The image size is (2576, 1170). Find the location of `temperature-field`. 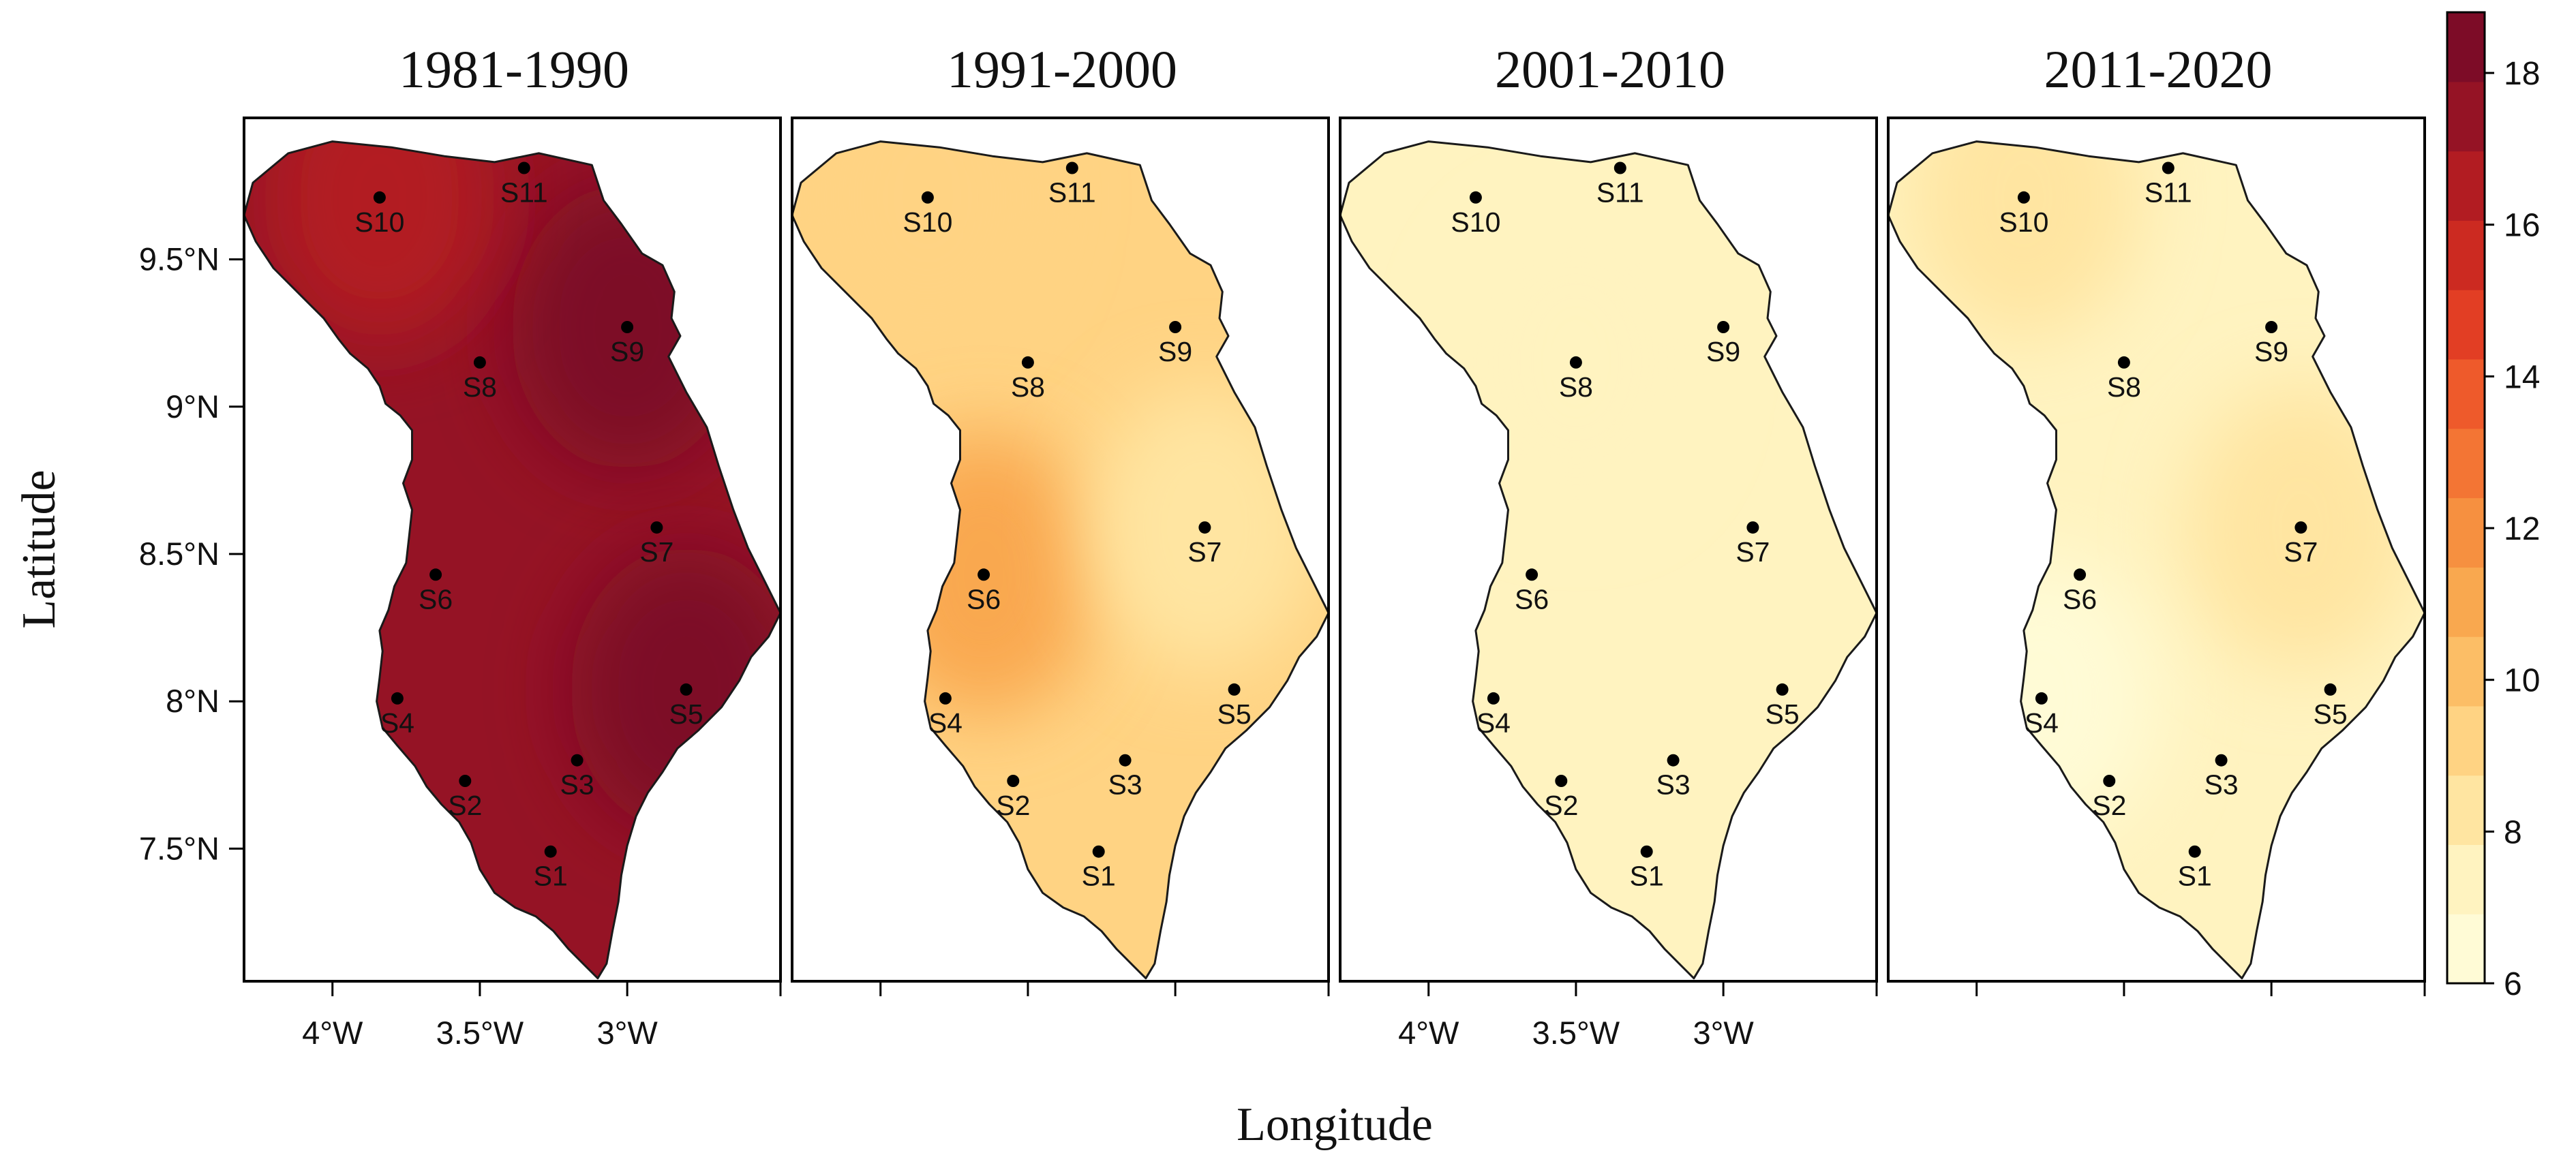

temperature-field is located at coordinates (1609, 560).